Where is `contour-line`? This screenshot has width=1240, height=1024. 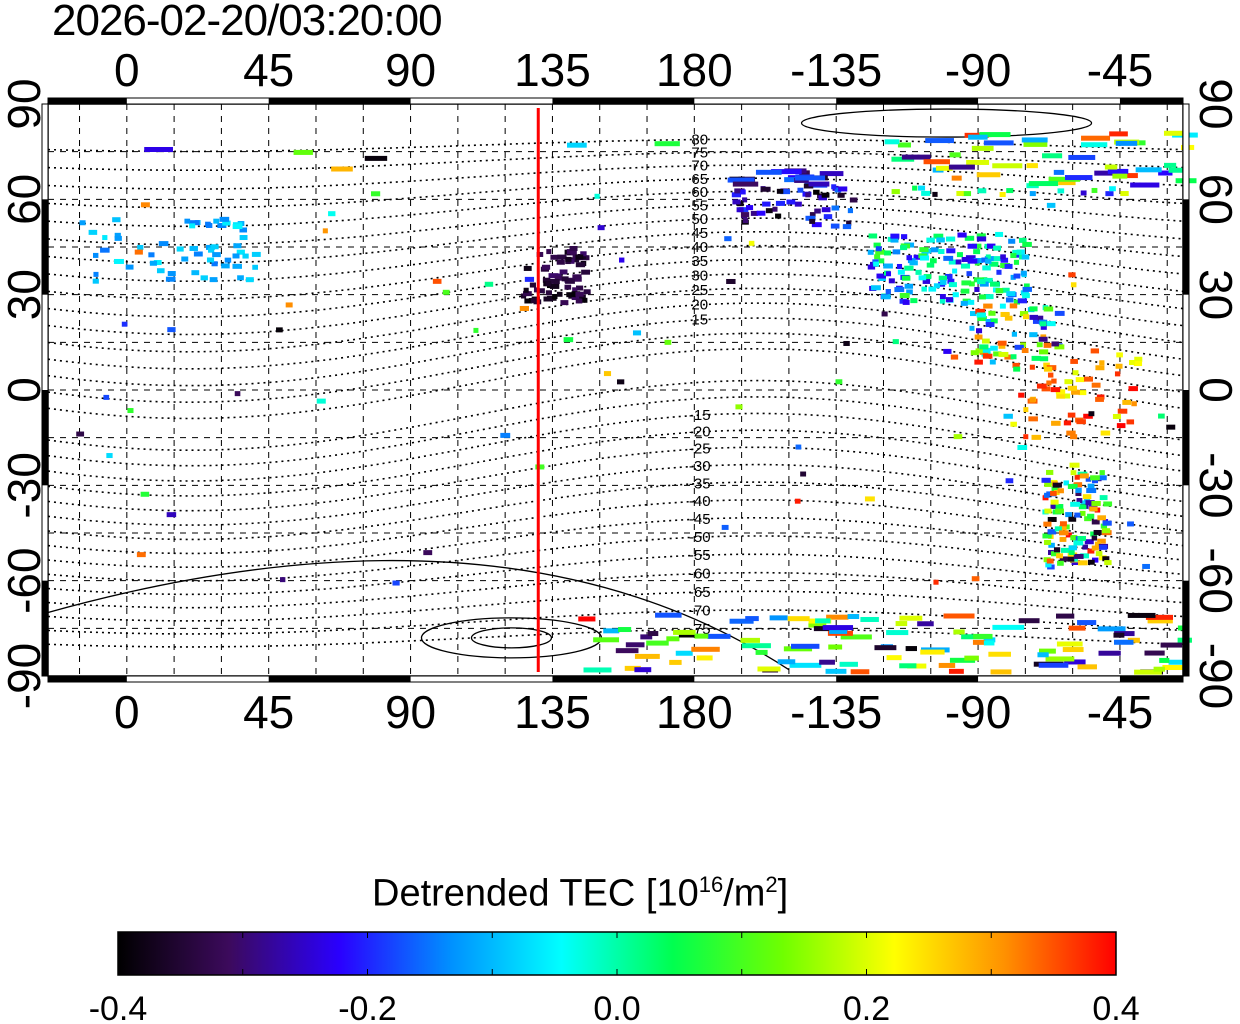 contour-line is located at coordinates (615, 479).